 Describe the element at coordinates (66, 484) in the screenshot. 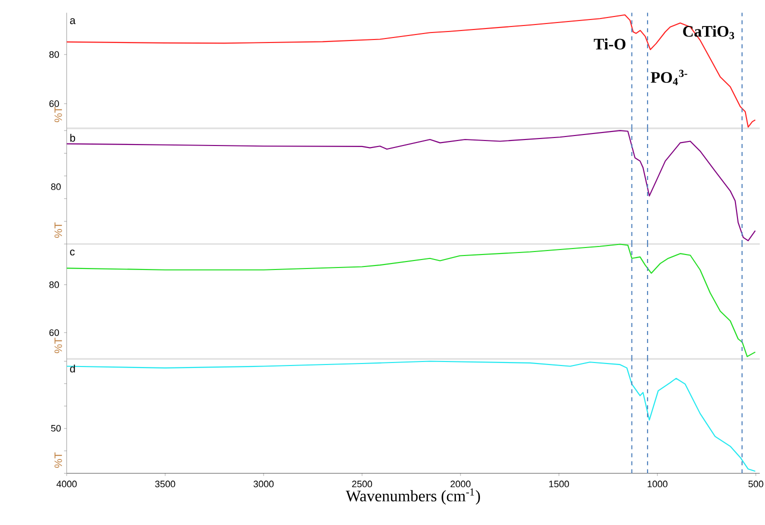

I see `x-tick-label: 4000` at that location.